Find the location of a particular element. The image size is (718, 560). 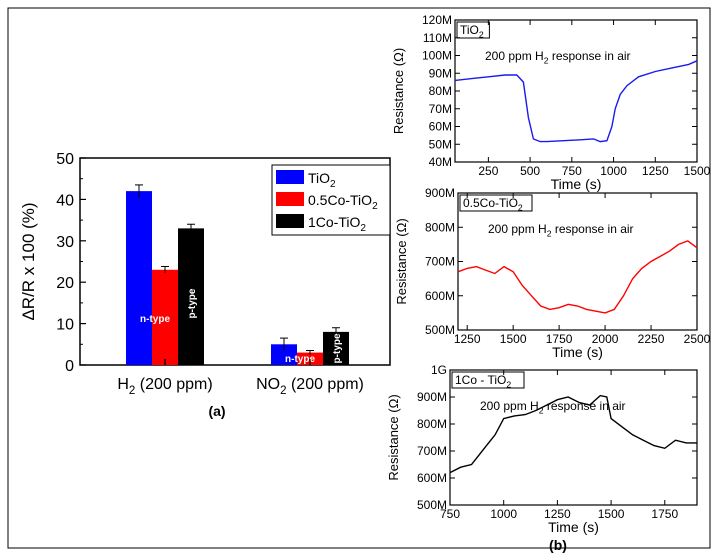

legend-label: TiO2​ is located at coordinates (322, 180).